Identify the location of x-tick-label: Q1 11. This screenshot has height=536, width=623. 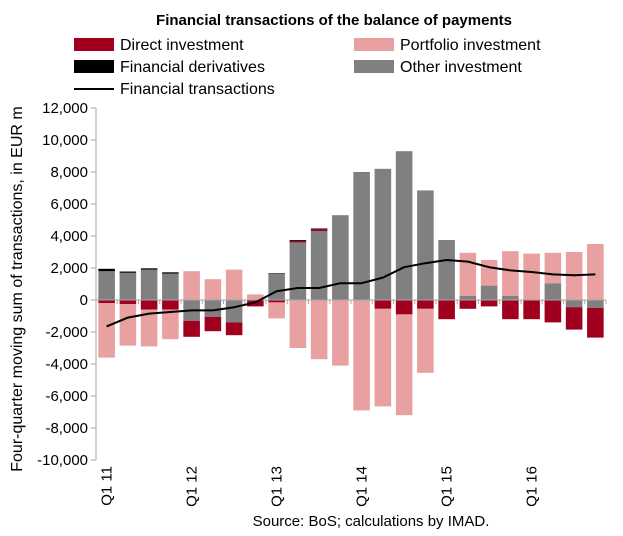
(107, 486).